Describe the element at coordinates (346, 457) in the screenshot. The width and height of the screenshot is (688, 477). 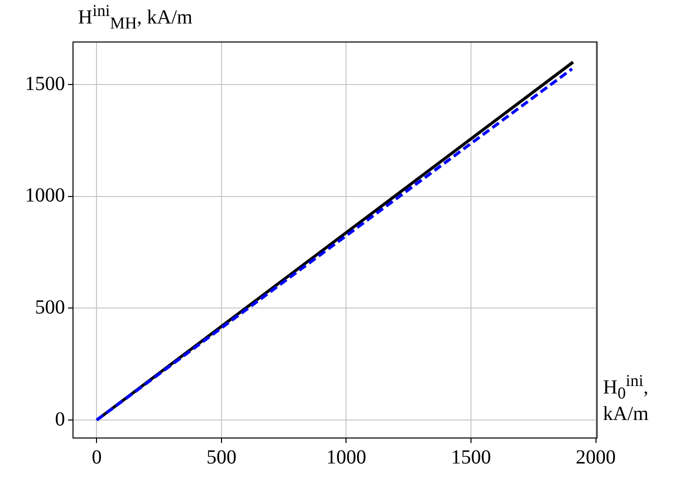
I see `x-tick-label: 1000` at that location.